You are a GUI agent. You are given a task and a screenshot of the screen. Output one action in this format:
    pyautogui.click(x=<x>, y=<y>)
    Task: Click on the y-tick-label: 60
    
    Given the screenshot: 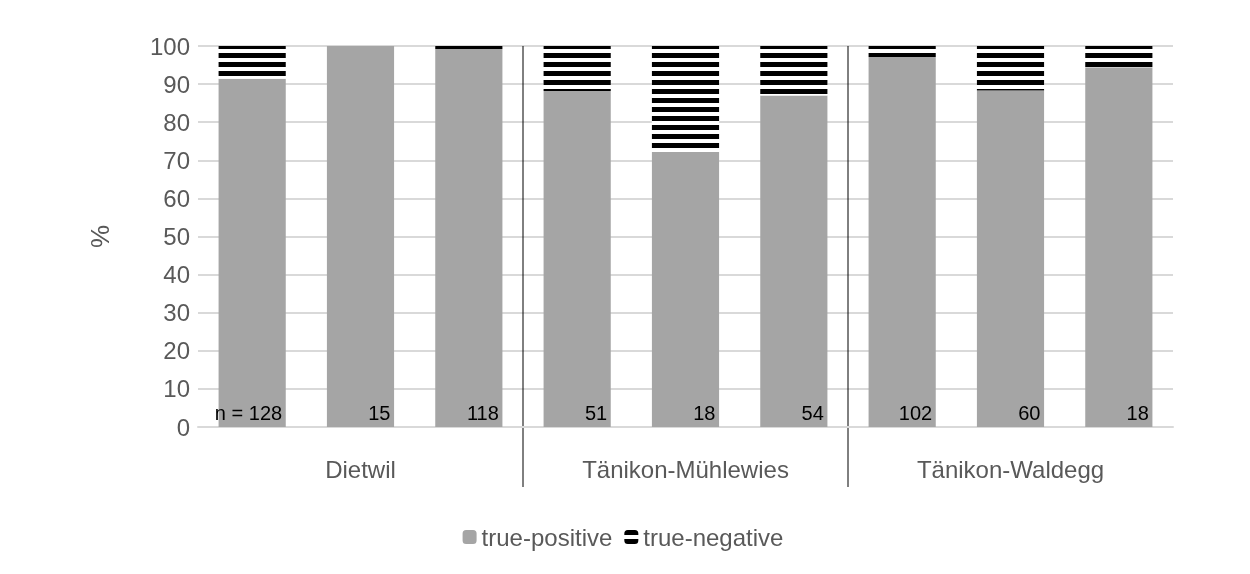 What is the action you would take?
    pyautogui.click(x=176, y=198)
    